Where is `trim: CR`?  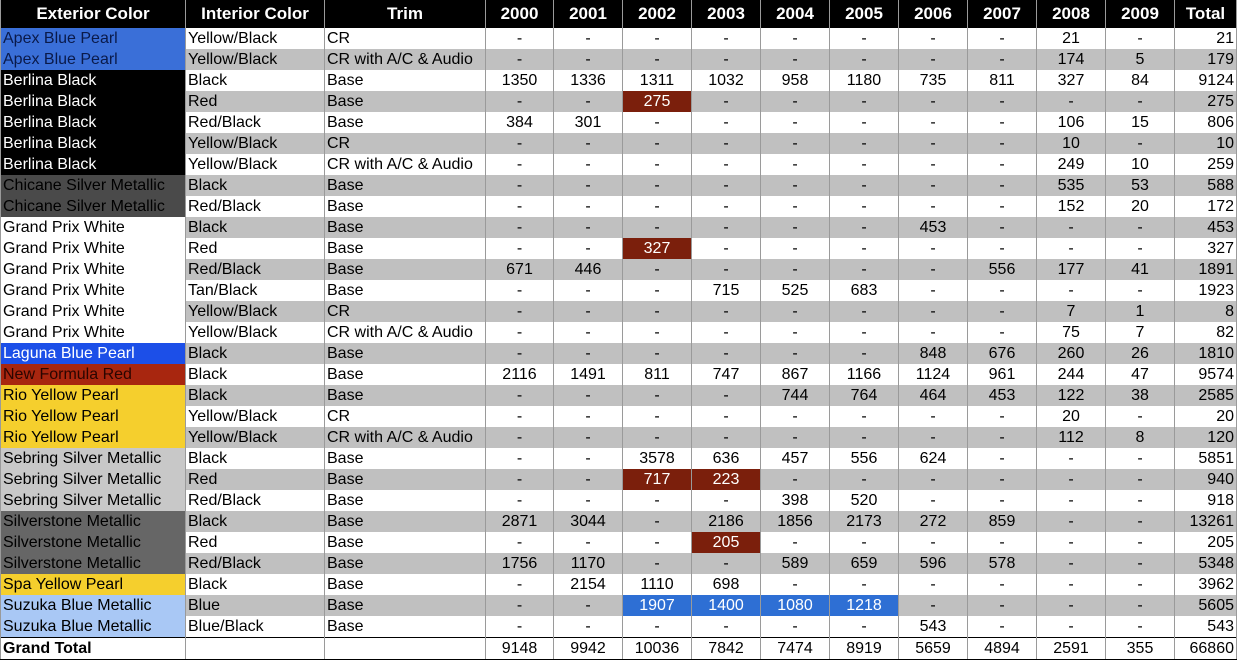
trim: CR is located at coordinates (405, 311).